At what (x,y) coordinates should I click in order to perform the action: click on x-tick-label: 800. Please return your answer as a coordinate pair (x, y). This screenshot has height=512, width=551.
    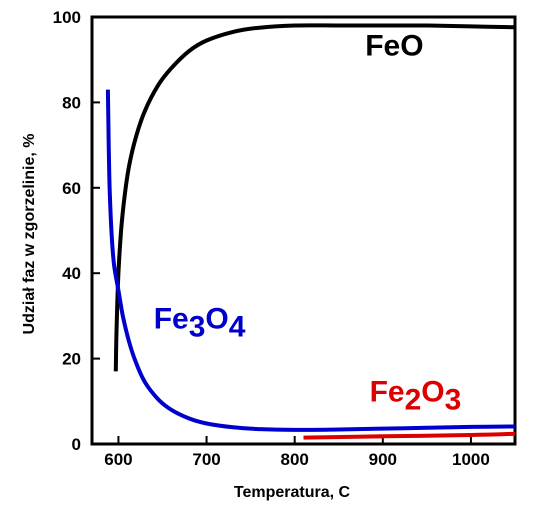
    Looking at the image, I should click on (295, 459).